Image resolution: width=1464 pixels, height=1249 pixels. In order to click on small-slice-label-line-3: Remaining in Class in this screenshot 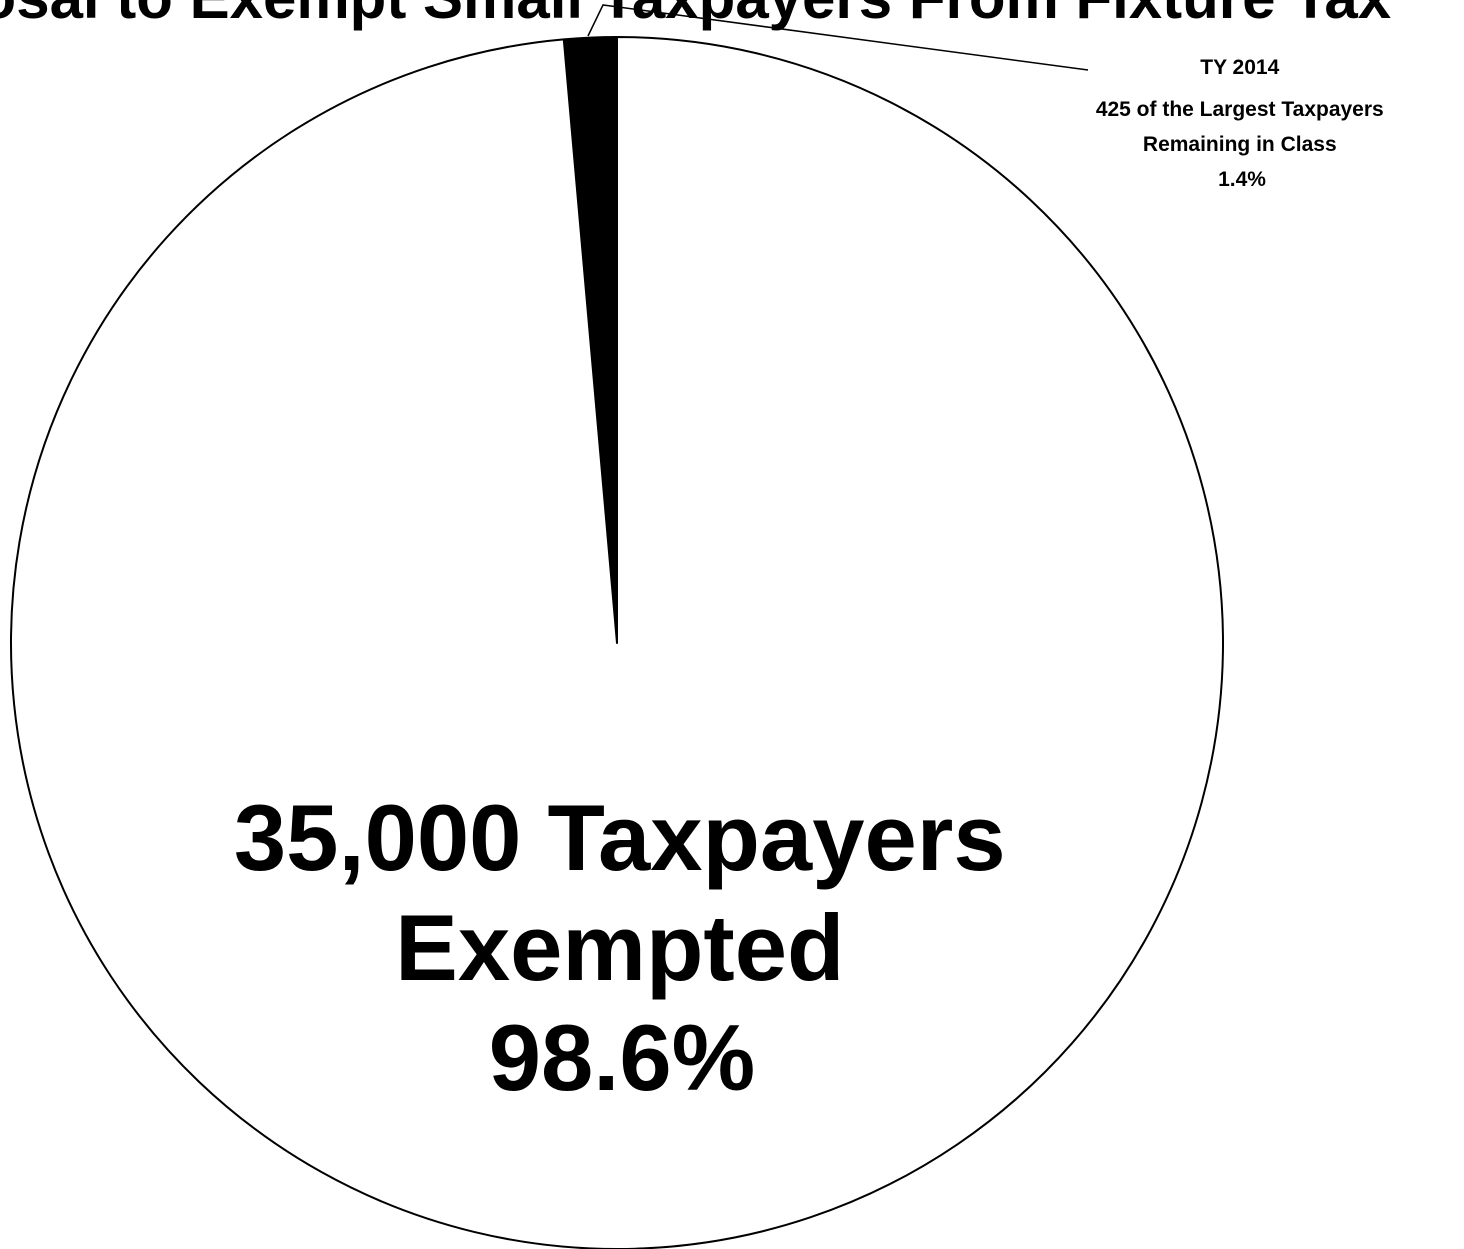, I will do `click(1240, 144)`.